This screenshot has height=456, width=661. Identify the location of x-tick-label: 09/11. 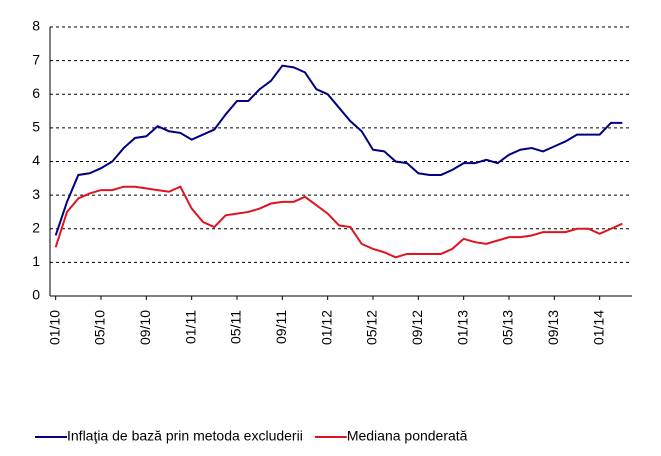
(281, 327).